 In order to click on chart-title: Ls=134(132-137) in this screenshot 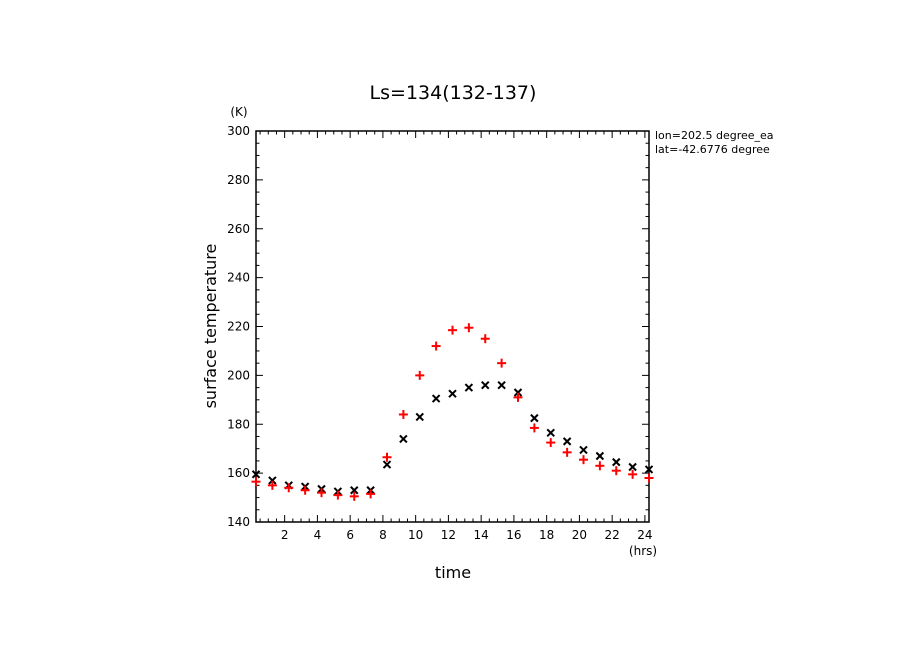, I will do `click(453, 93)`.